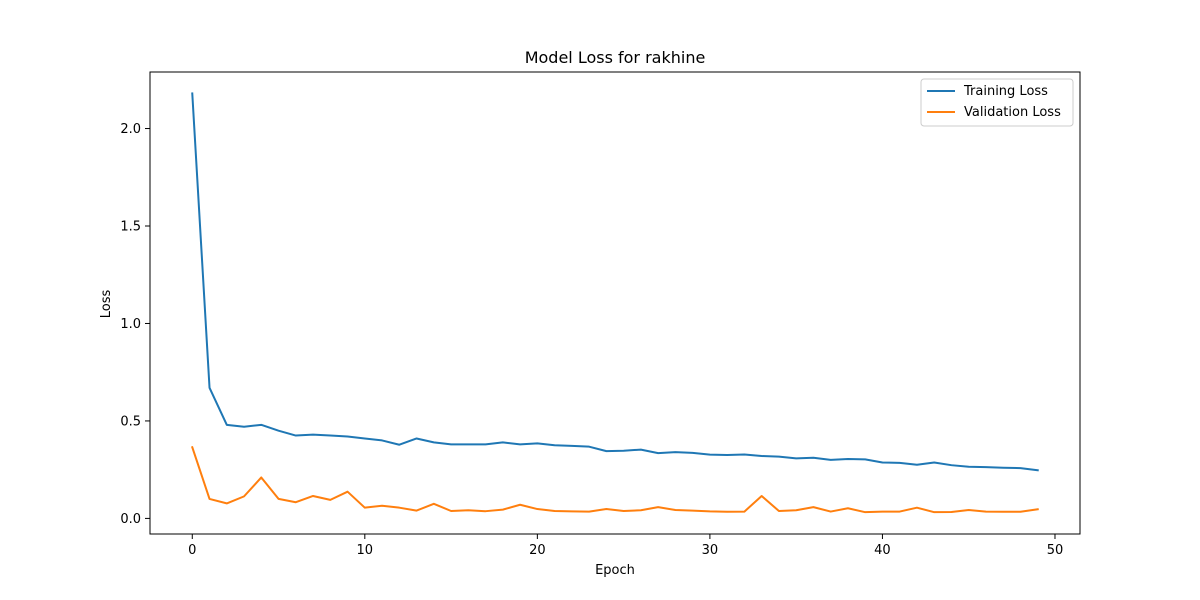 This screenshot has width=1200, height=600. What do you see at coordinates (615, 570) in the screenshot?
I see `x-axis-label: Epoch` at bounding box center [615, 570].